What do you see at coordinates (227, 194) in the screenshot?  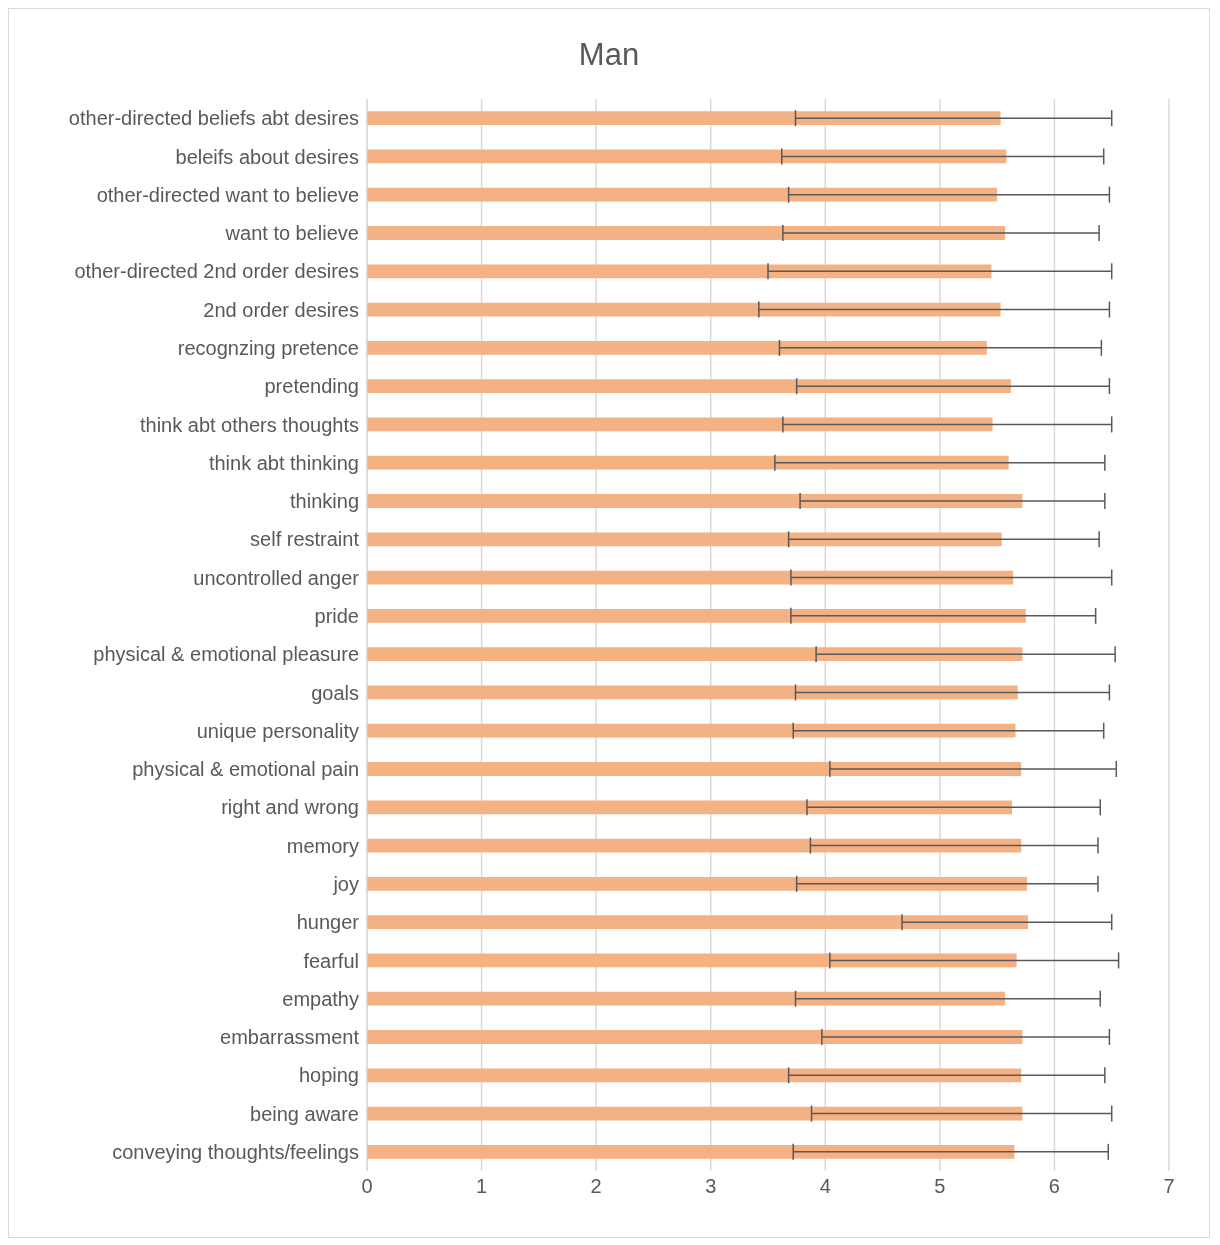 I see `y-tick-label: other-directed want to believe` at bounding box center [227, 194].